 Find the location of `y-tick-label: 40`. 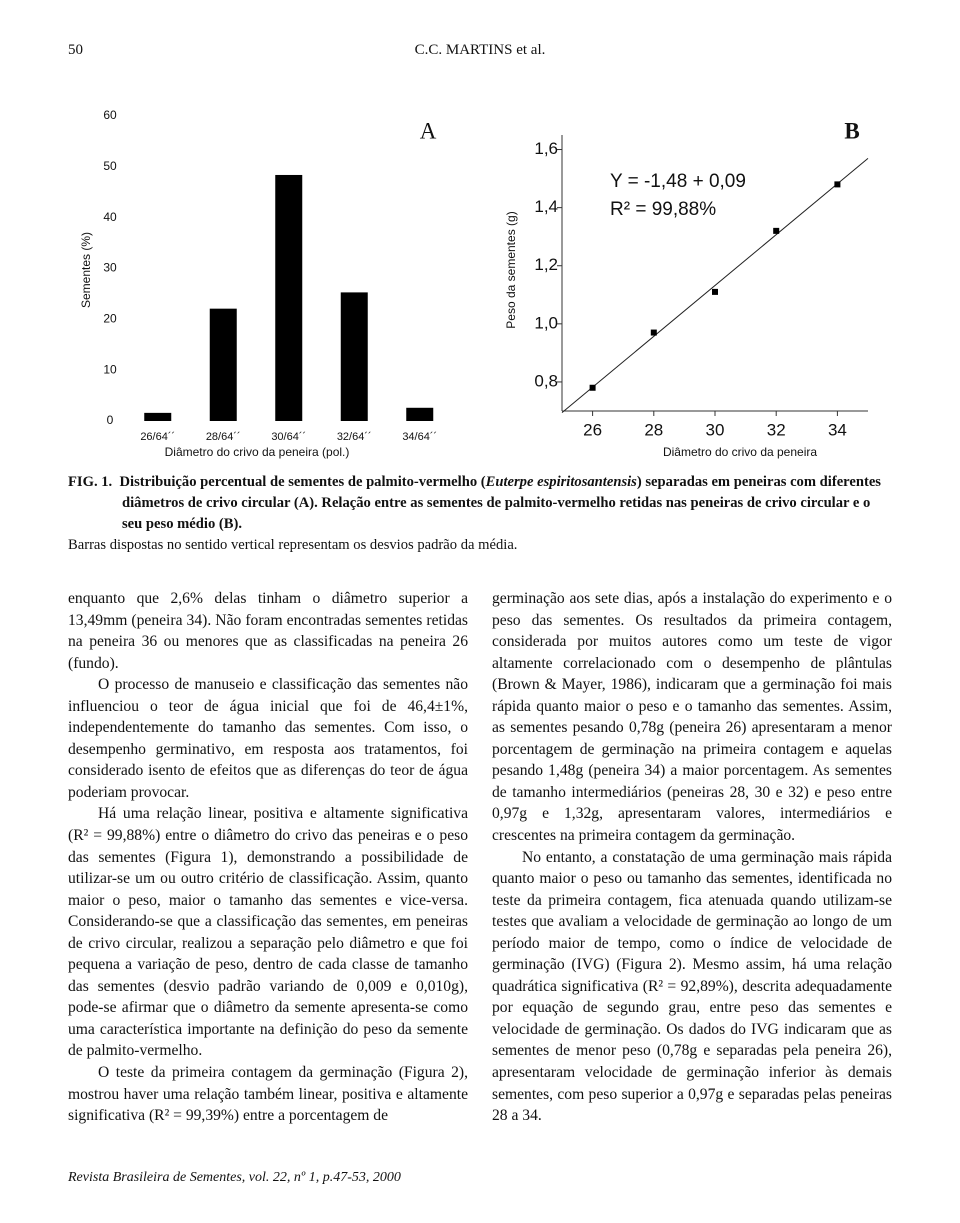

y-tick-label: 40 is located at coordinates (110, 217).